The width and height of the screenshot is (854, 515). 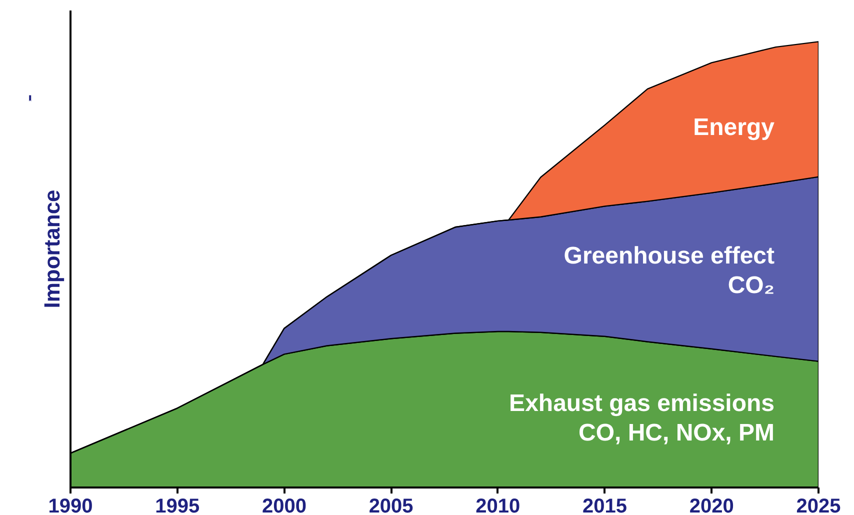 What do you see at coordinates (391, 505) in the screenshot?
I see `x-tick-label: 2005` at bounding box center [391, 505].